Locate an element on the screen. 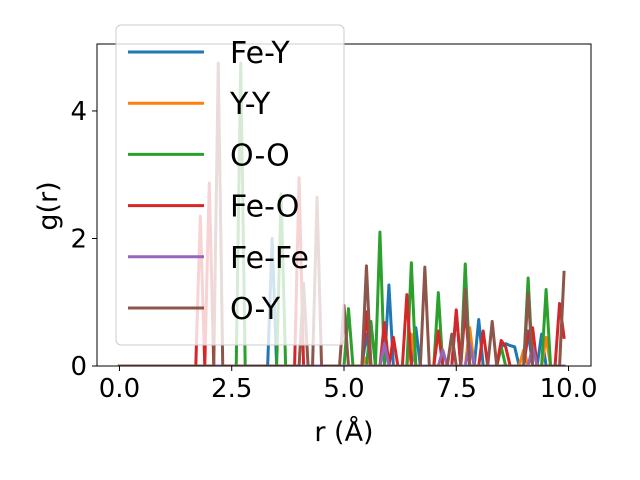 This screenshot has height=480, width=640. y-axis: 0 2 4 is located at coordinates (83, 239).